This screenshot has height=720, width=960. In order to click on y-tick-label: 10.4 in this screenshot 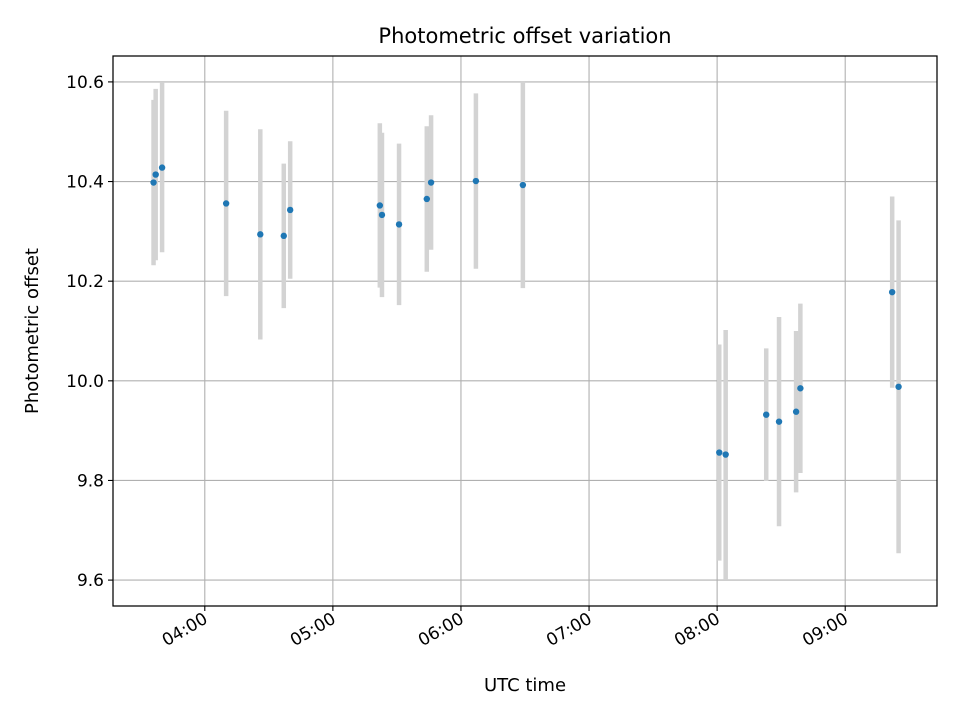, I will do `click(85, 183)`.